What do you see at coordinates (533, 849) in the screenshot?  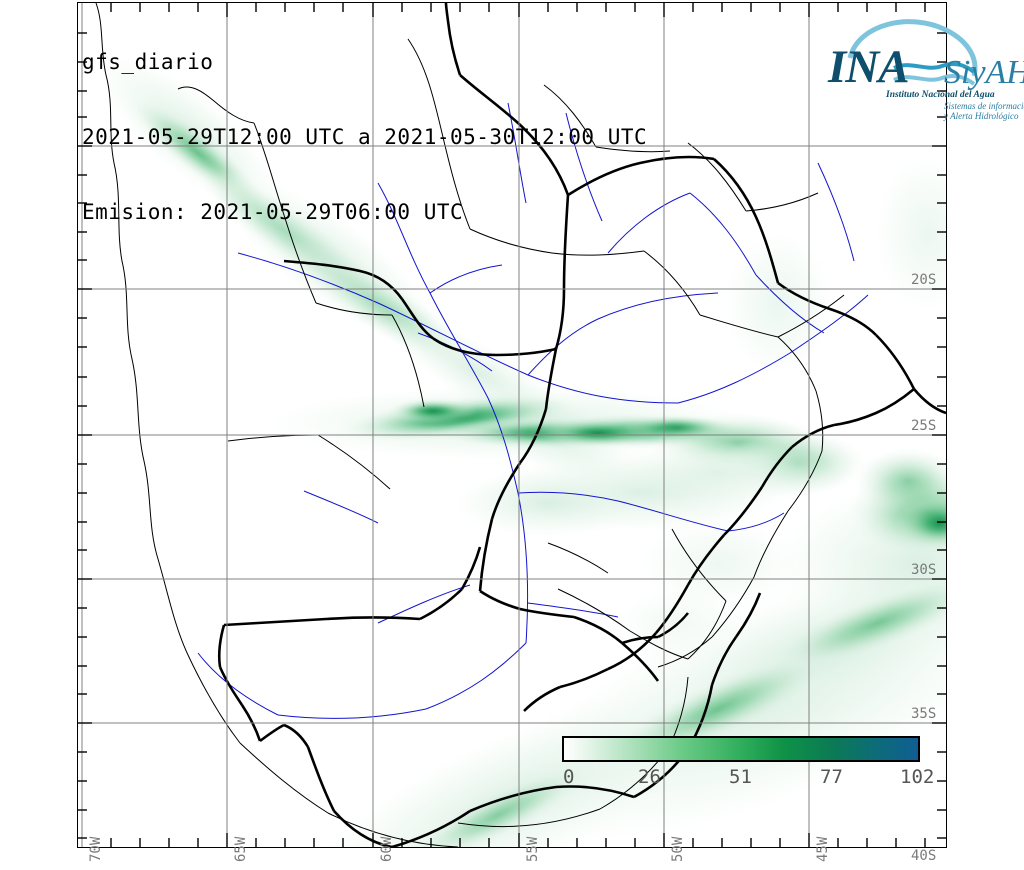 I see `lon-label-55w: 55W` at bounding box center [533, 849].